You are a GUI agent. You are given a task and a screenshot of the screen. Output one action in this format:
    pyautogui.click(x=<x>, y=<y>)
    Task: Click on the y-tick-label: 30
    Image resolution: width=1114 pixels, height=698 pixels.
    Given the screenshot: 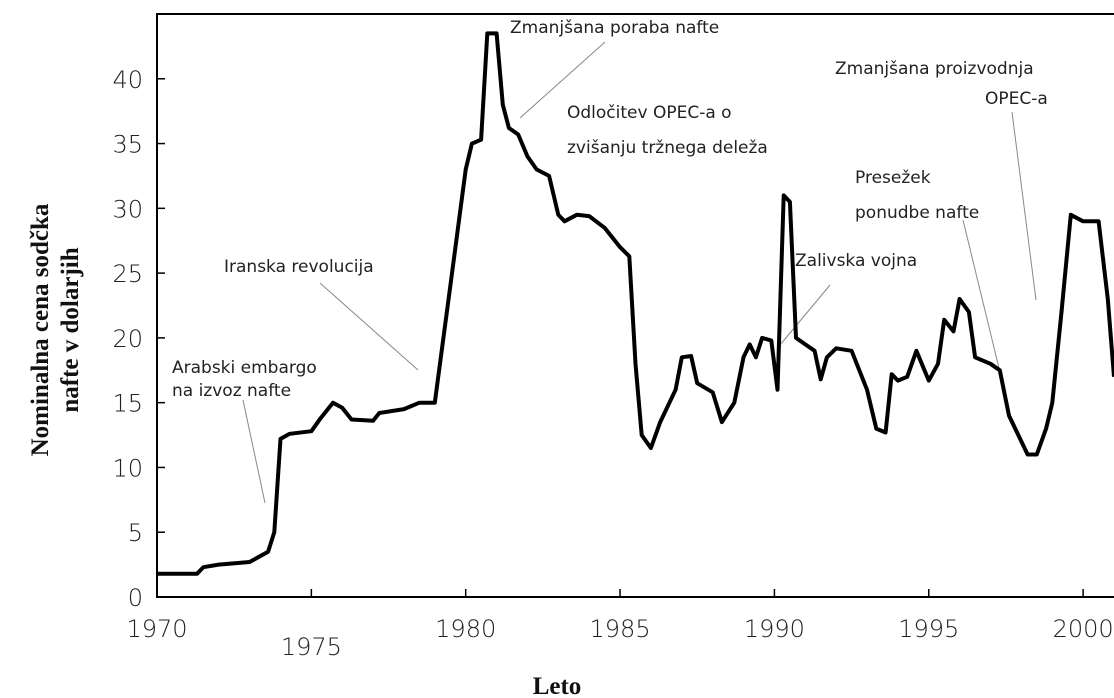 What is the action you would take?
    pyautogui.click(x=127, y=209)
    